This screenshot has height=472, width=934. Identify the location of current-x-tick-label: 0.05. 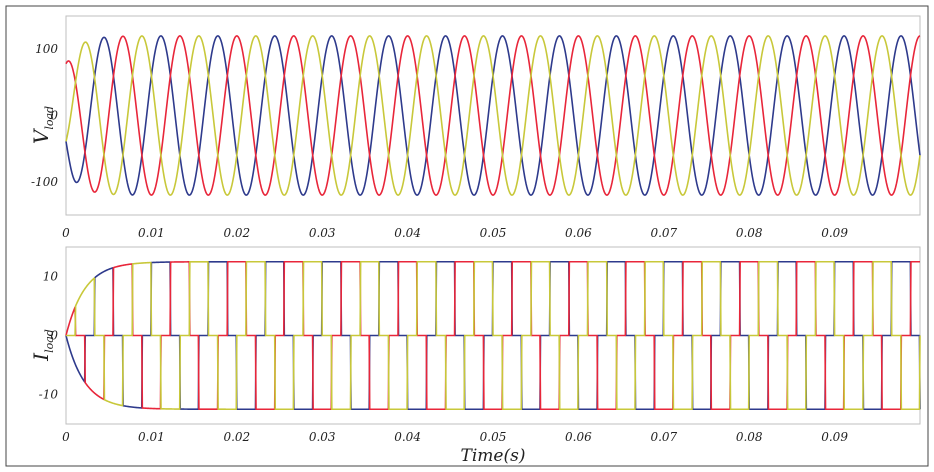
(493, 437).